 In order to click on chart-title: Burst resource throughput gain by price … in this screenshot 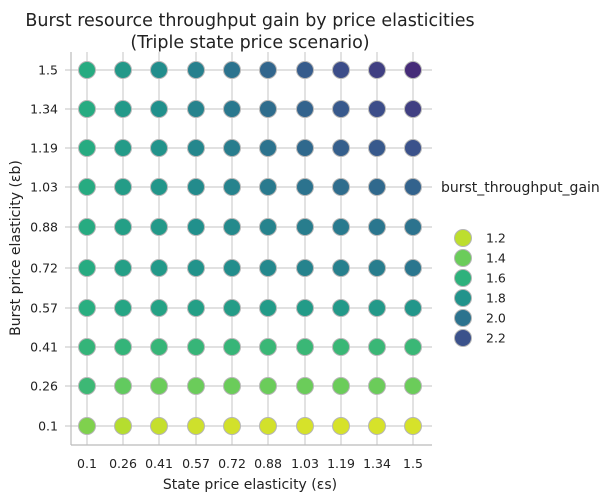, I will do `click(249, 21)`.